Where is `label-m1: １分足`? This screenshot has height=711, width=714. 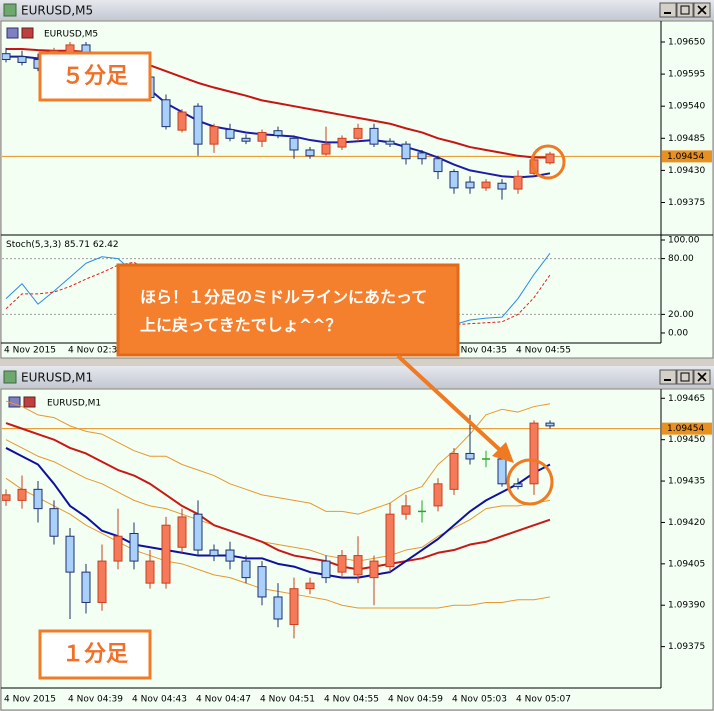 label-m1: １分足 is located at coordinates (95, 654).